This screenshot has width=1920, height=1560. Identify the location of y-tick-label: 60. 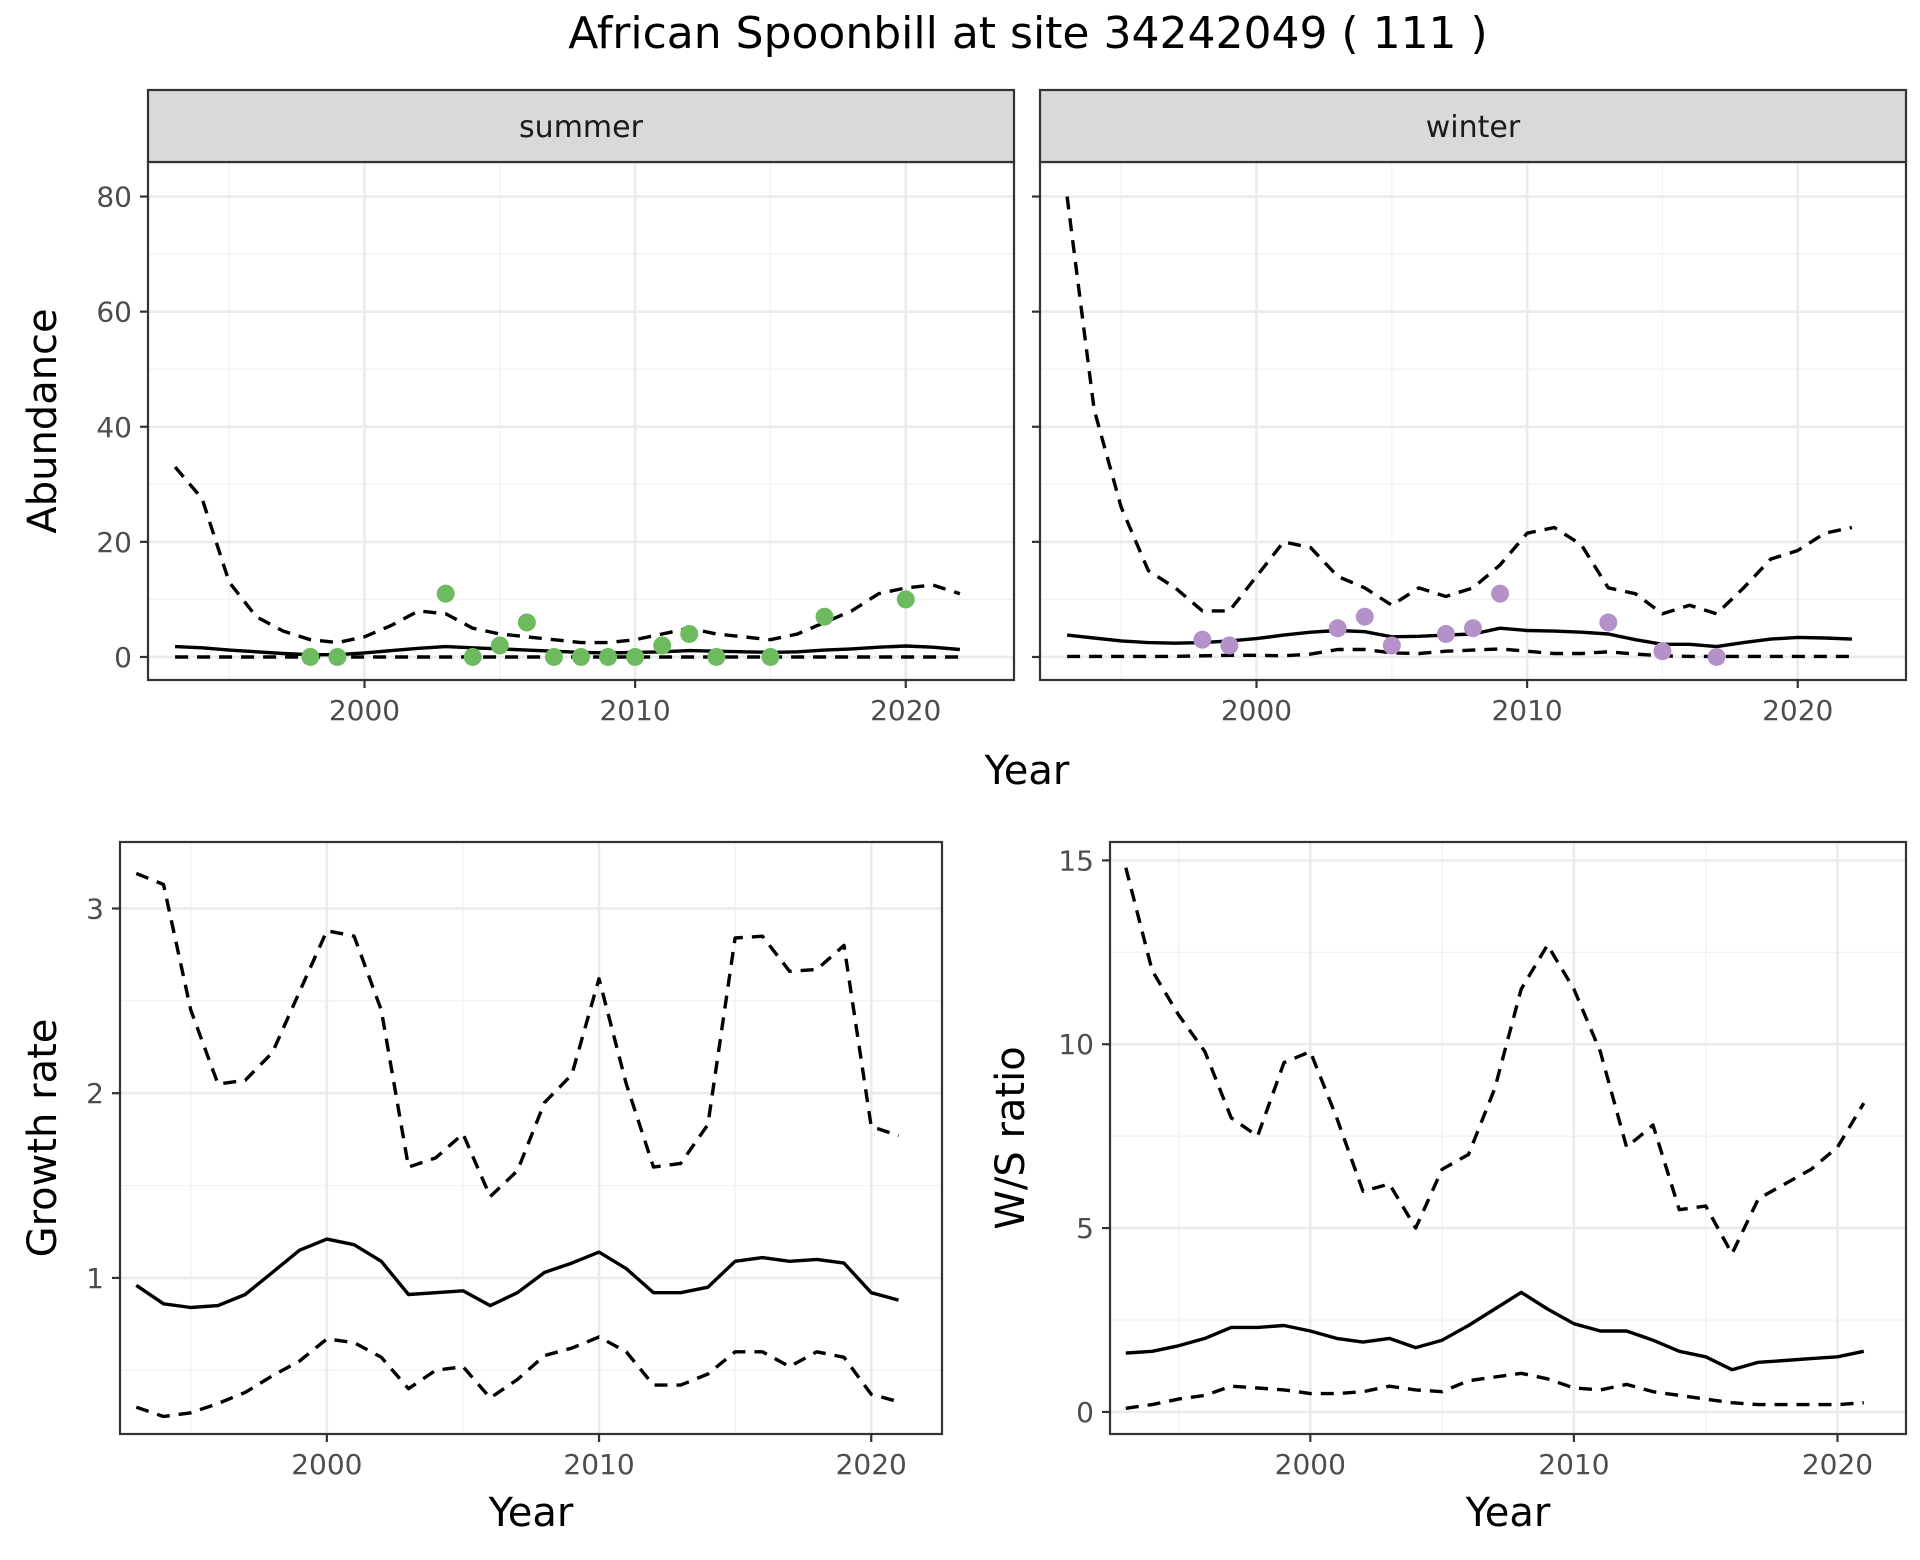
(114, 312).